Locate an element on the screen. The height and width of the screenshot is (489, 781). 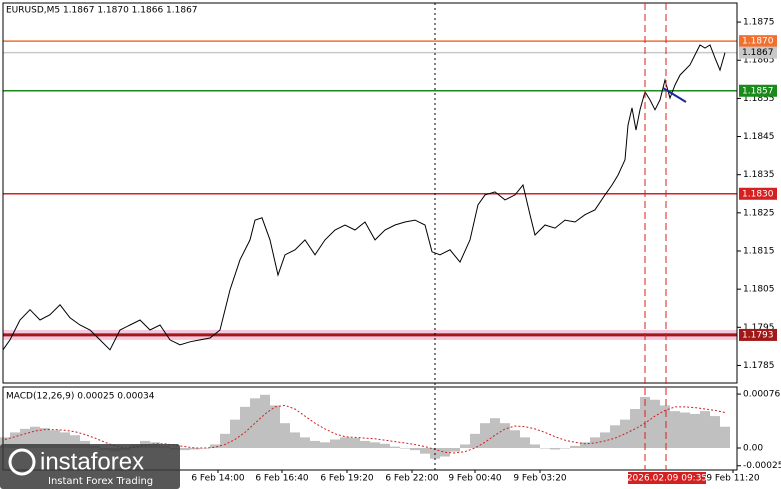
y-tick-label: 1.1835 is located at coordinates (759, 175).